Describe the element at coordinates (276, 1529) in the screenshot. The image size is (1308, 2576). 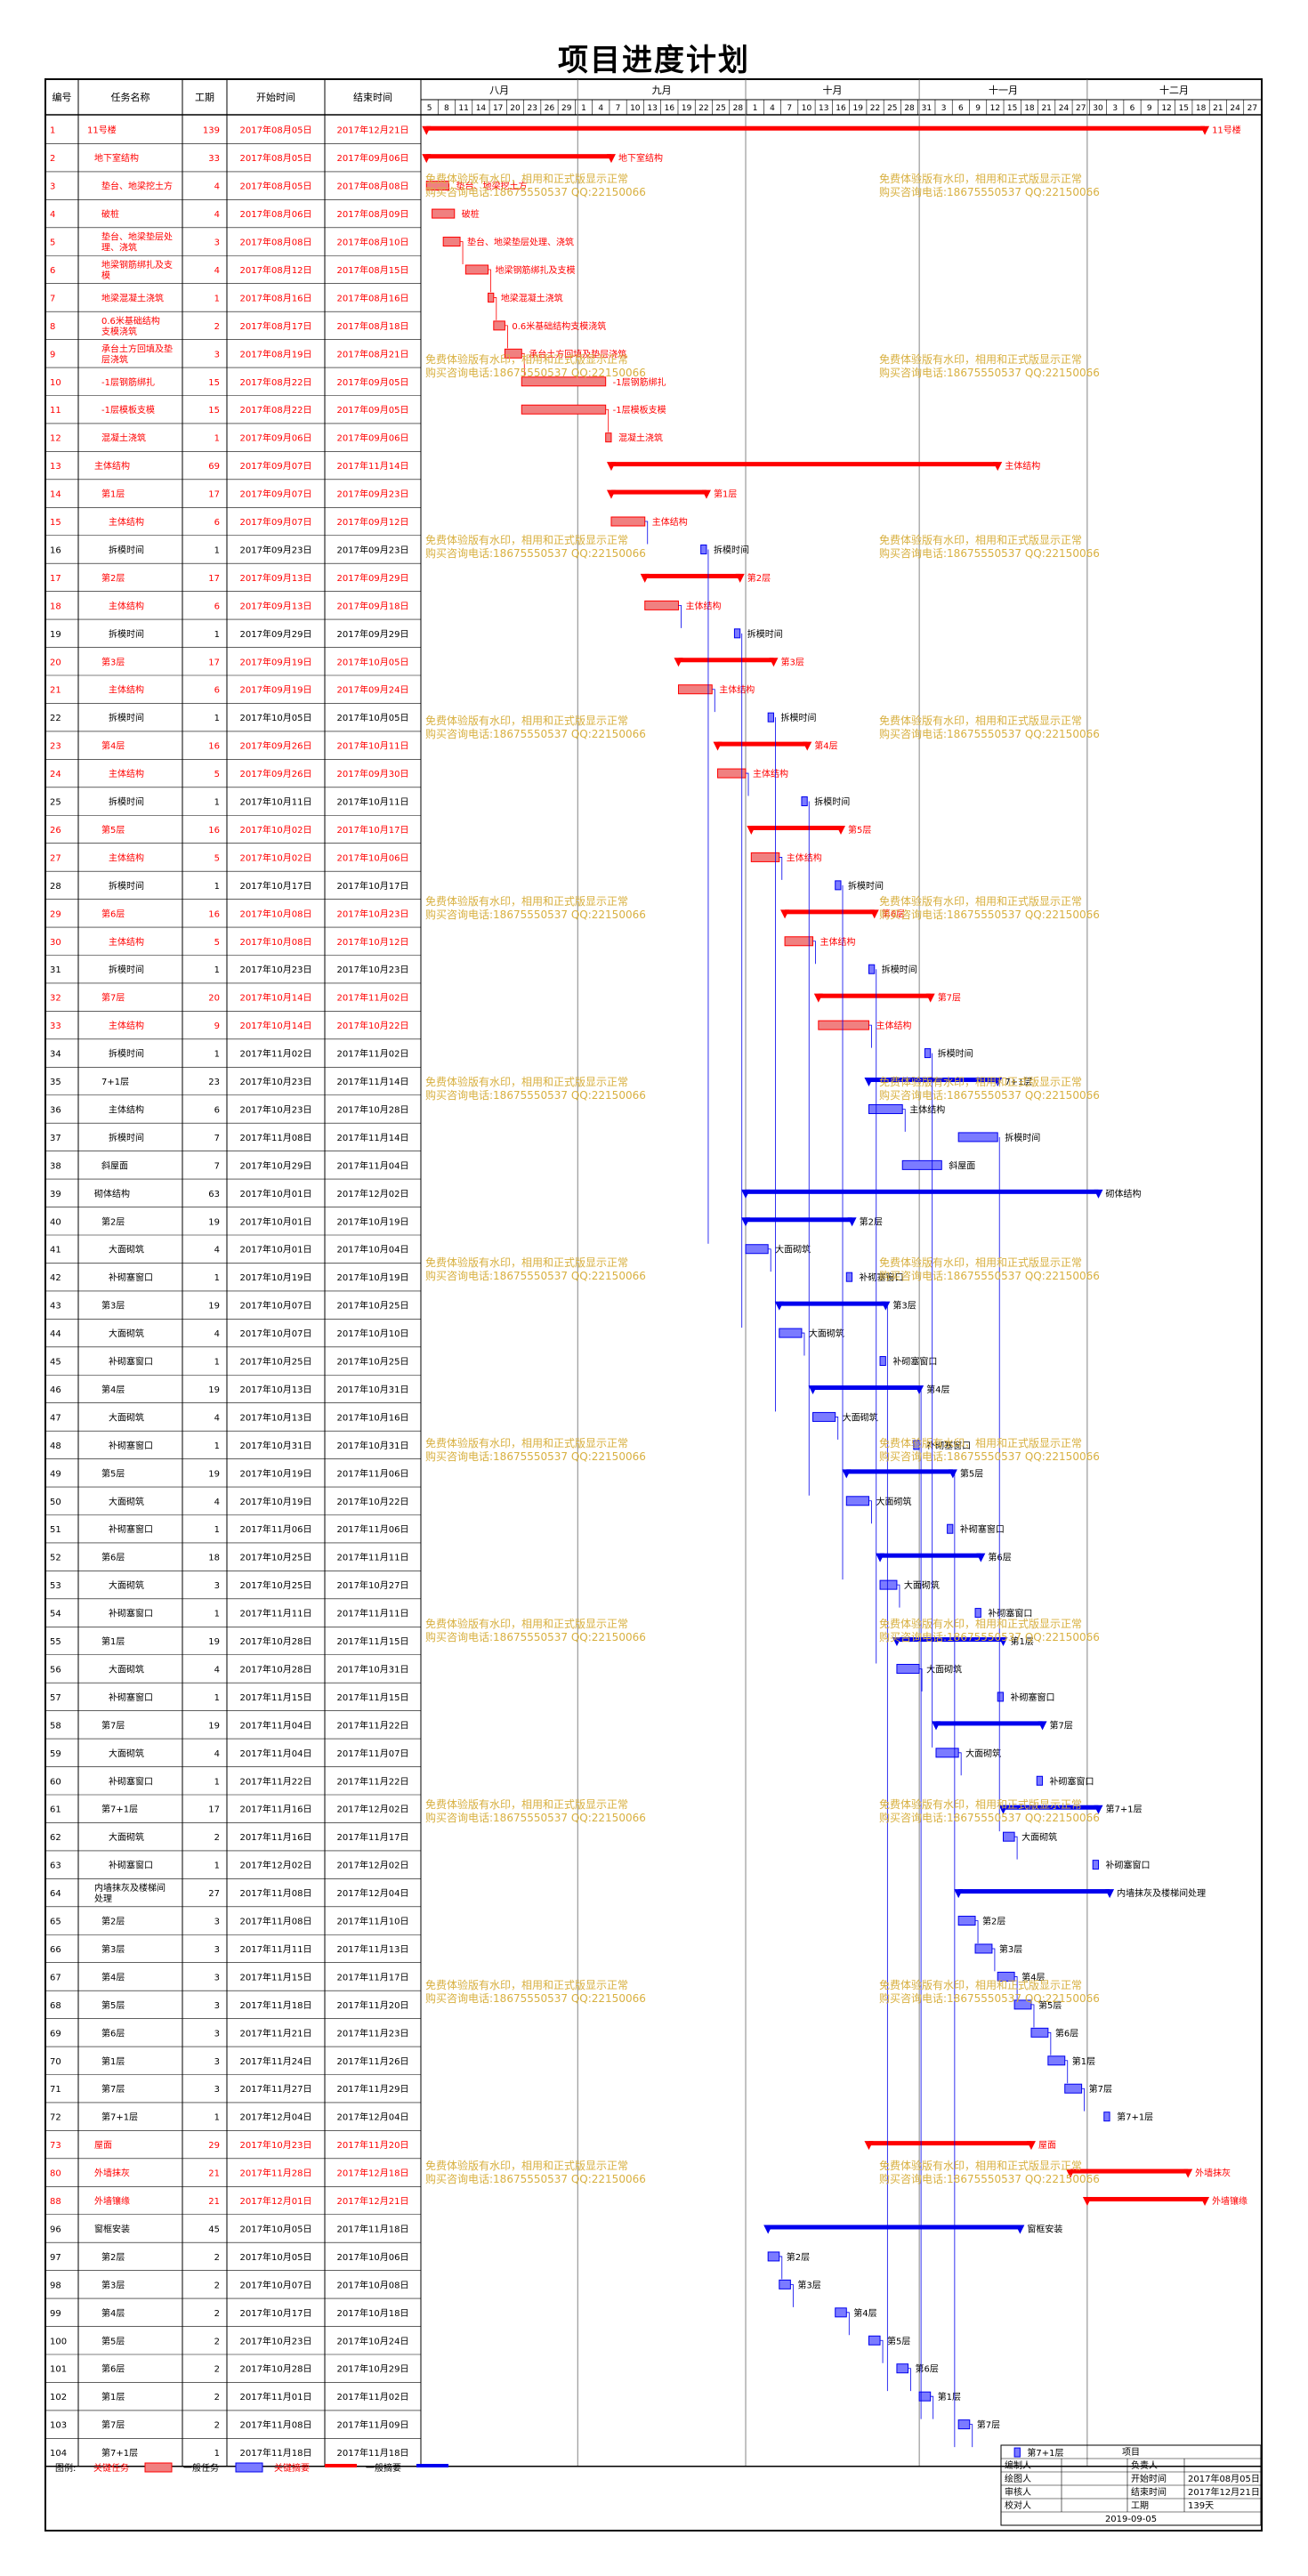
I see `task-start: 2017年11月06日` at that location.